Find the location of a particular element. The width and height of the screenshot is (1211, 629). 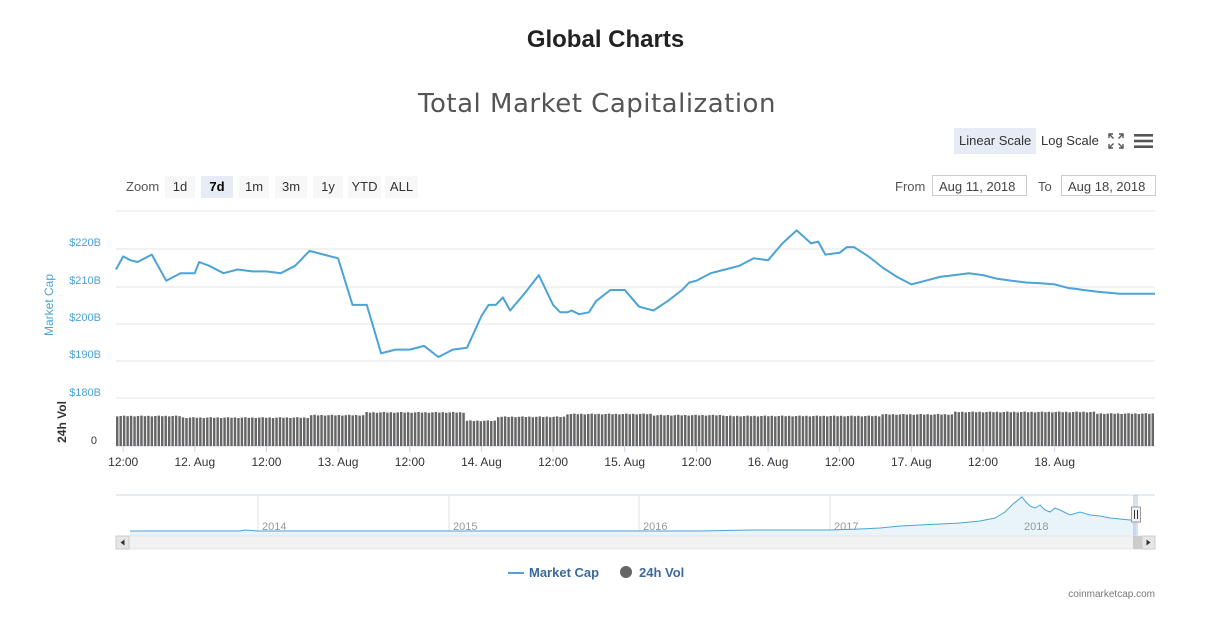

credit-link: coinmarketcap.com is located at coordinates (1111, 594).